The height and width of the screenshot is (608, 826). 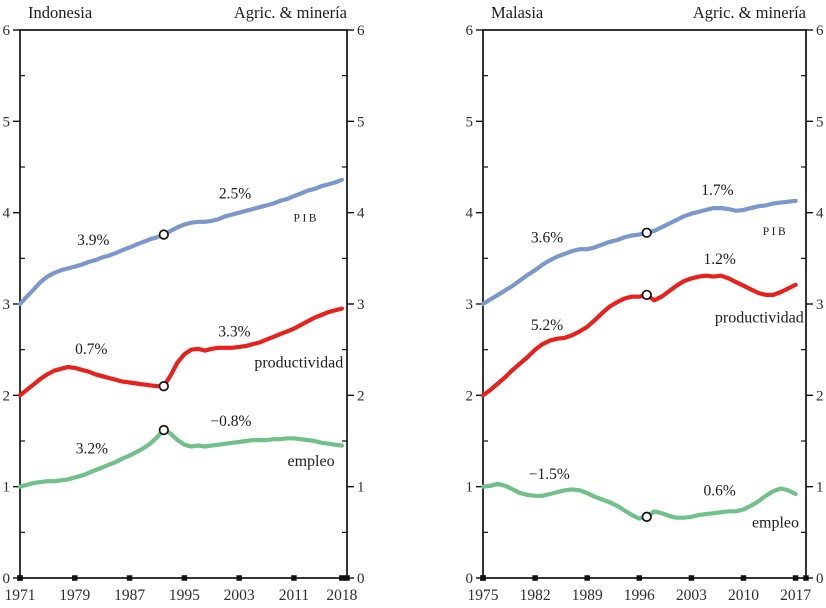 I want to click on chart-country-title: Indonesia, so click(x=60, y=12).